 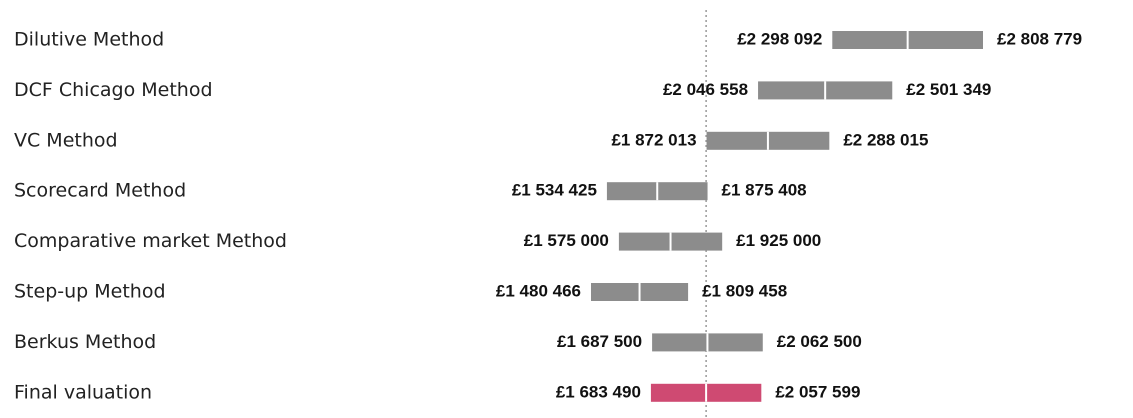 What do you see at coordinates (599, 341) in the screenshot?
I see `low-label: £1 687 500` at bounding box center [599, 341].